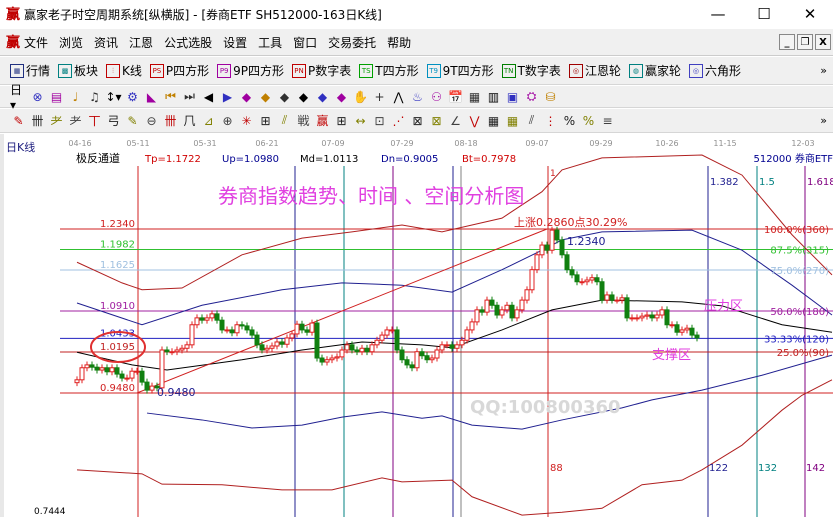 The width and height of the screenshot is (833, 517). Describe the element at coordinates (399, 42) in the screenshot. I see `menu-item-9: 帮助` at that location.